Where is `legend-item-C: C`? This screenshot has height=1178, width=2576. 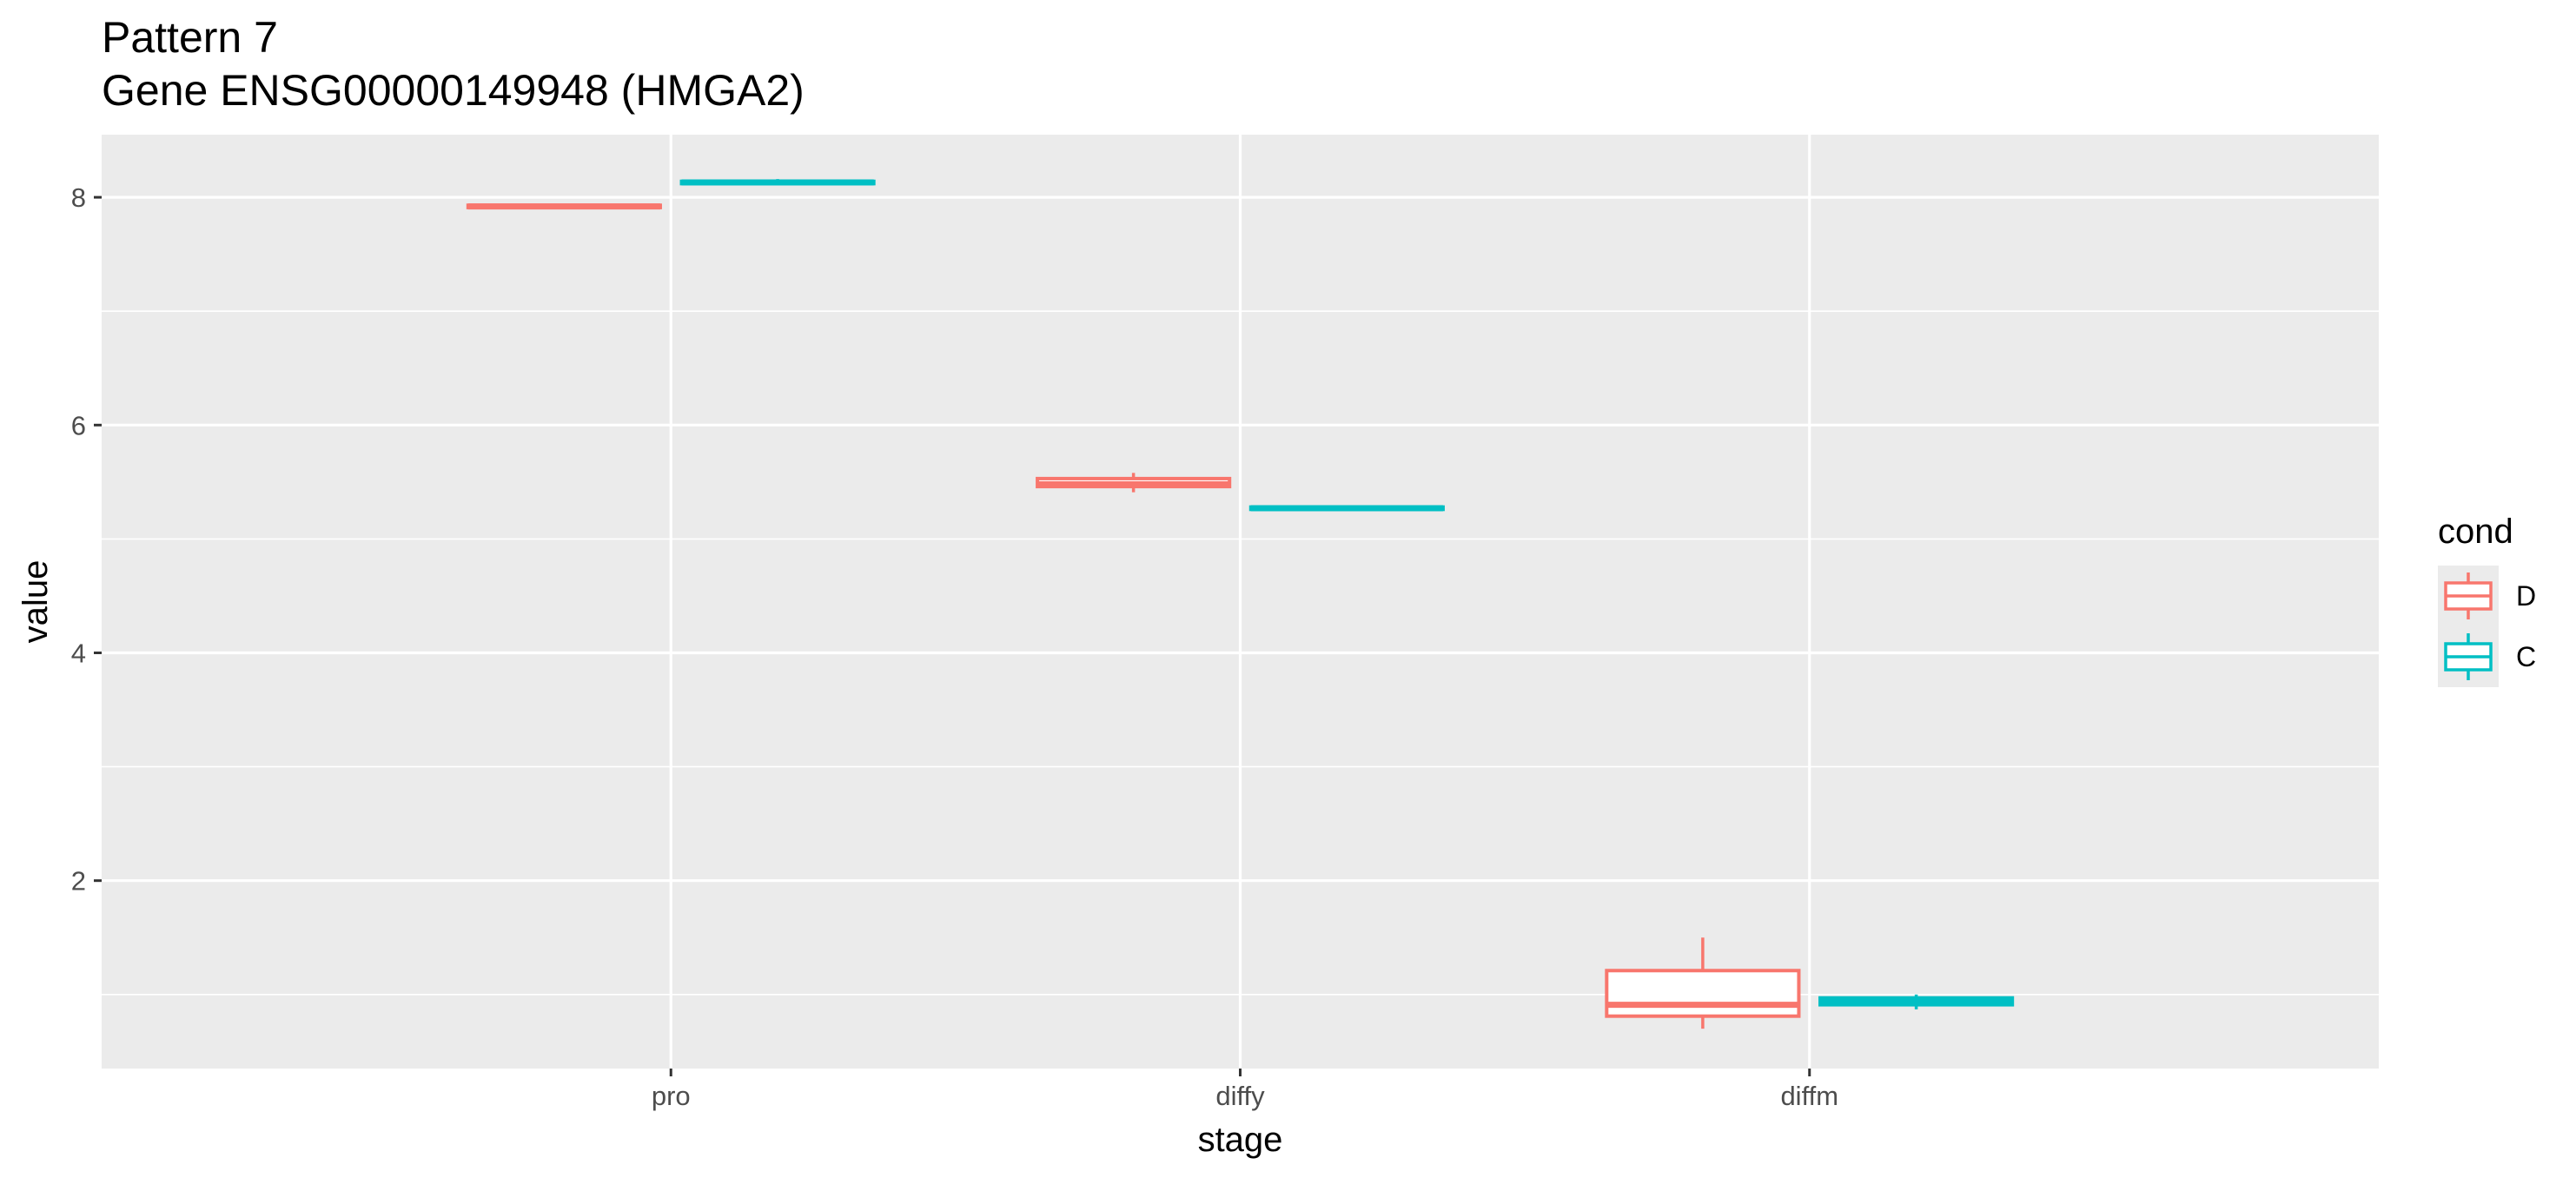 legend-item-C: C is located at coordinates (2487, 656).